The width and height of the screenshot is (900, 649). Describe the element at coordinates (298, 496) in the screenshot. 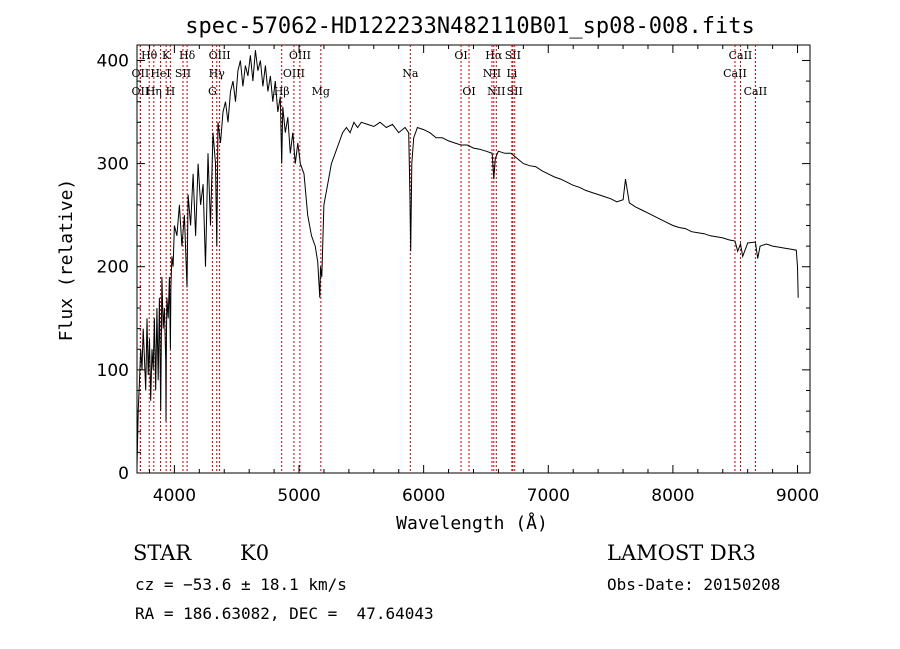

I see `x-tick-label: 5000` at that location.